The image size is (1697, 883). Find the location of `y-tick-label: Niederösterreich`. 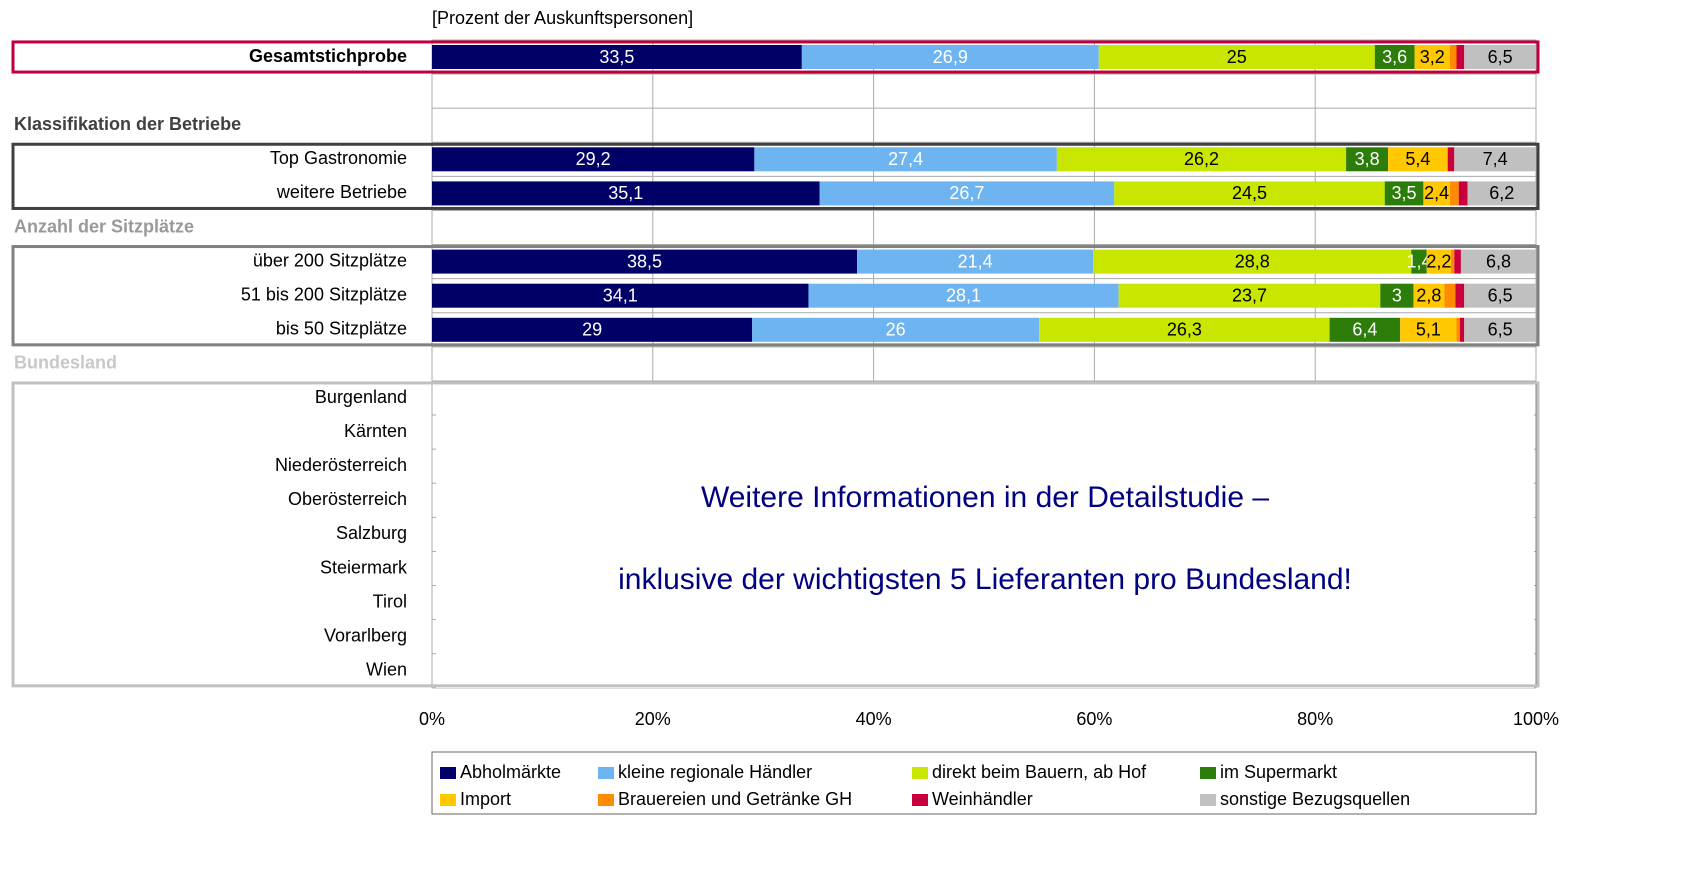

y-tick-label: Niederösterreich is located at coordinates (341, 465).